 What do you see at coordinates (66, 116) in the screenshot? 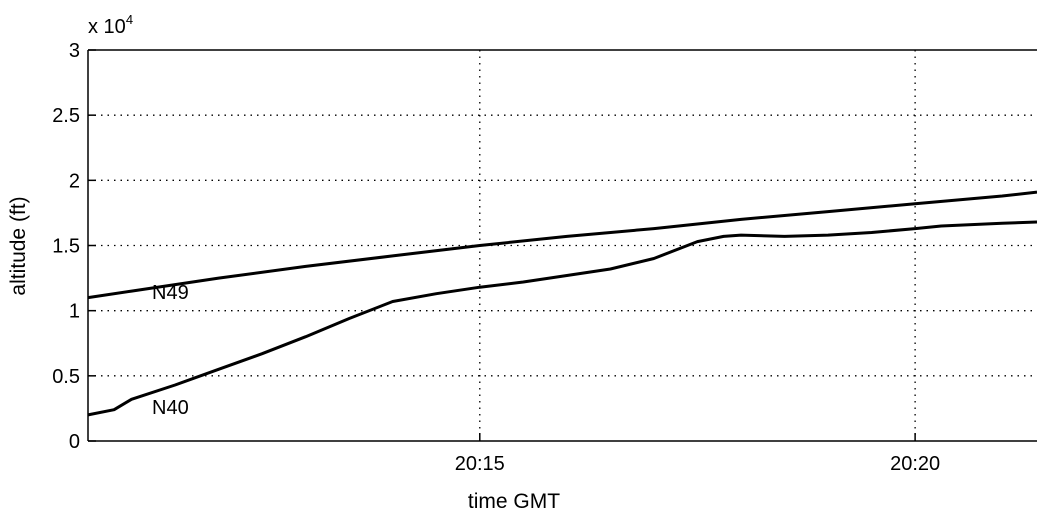
I see `y-tick-label: 2.5` at bounding box center [66, 116].